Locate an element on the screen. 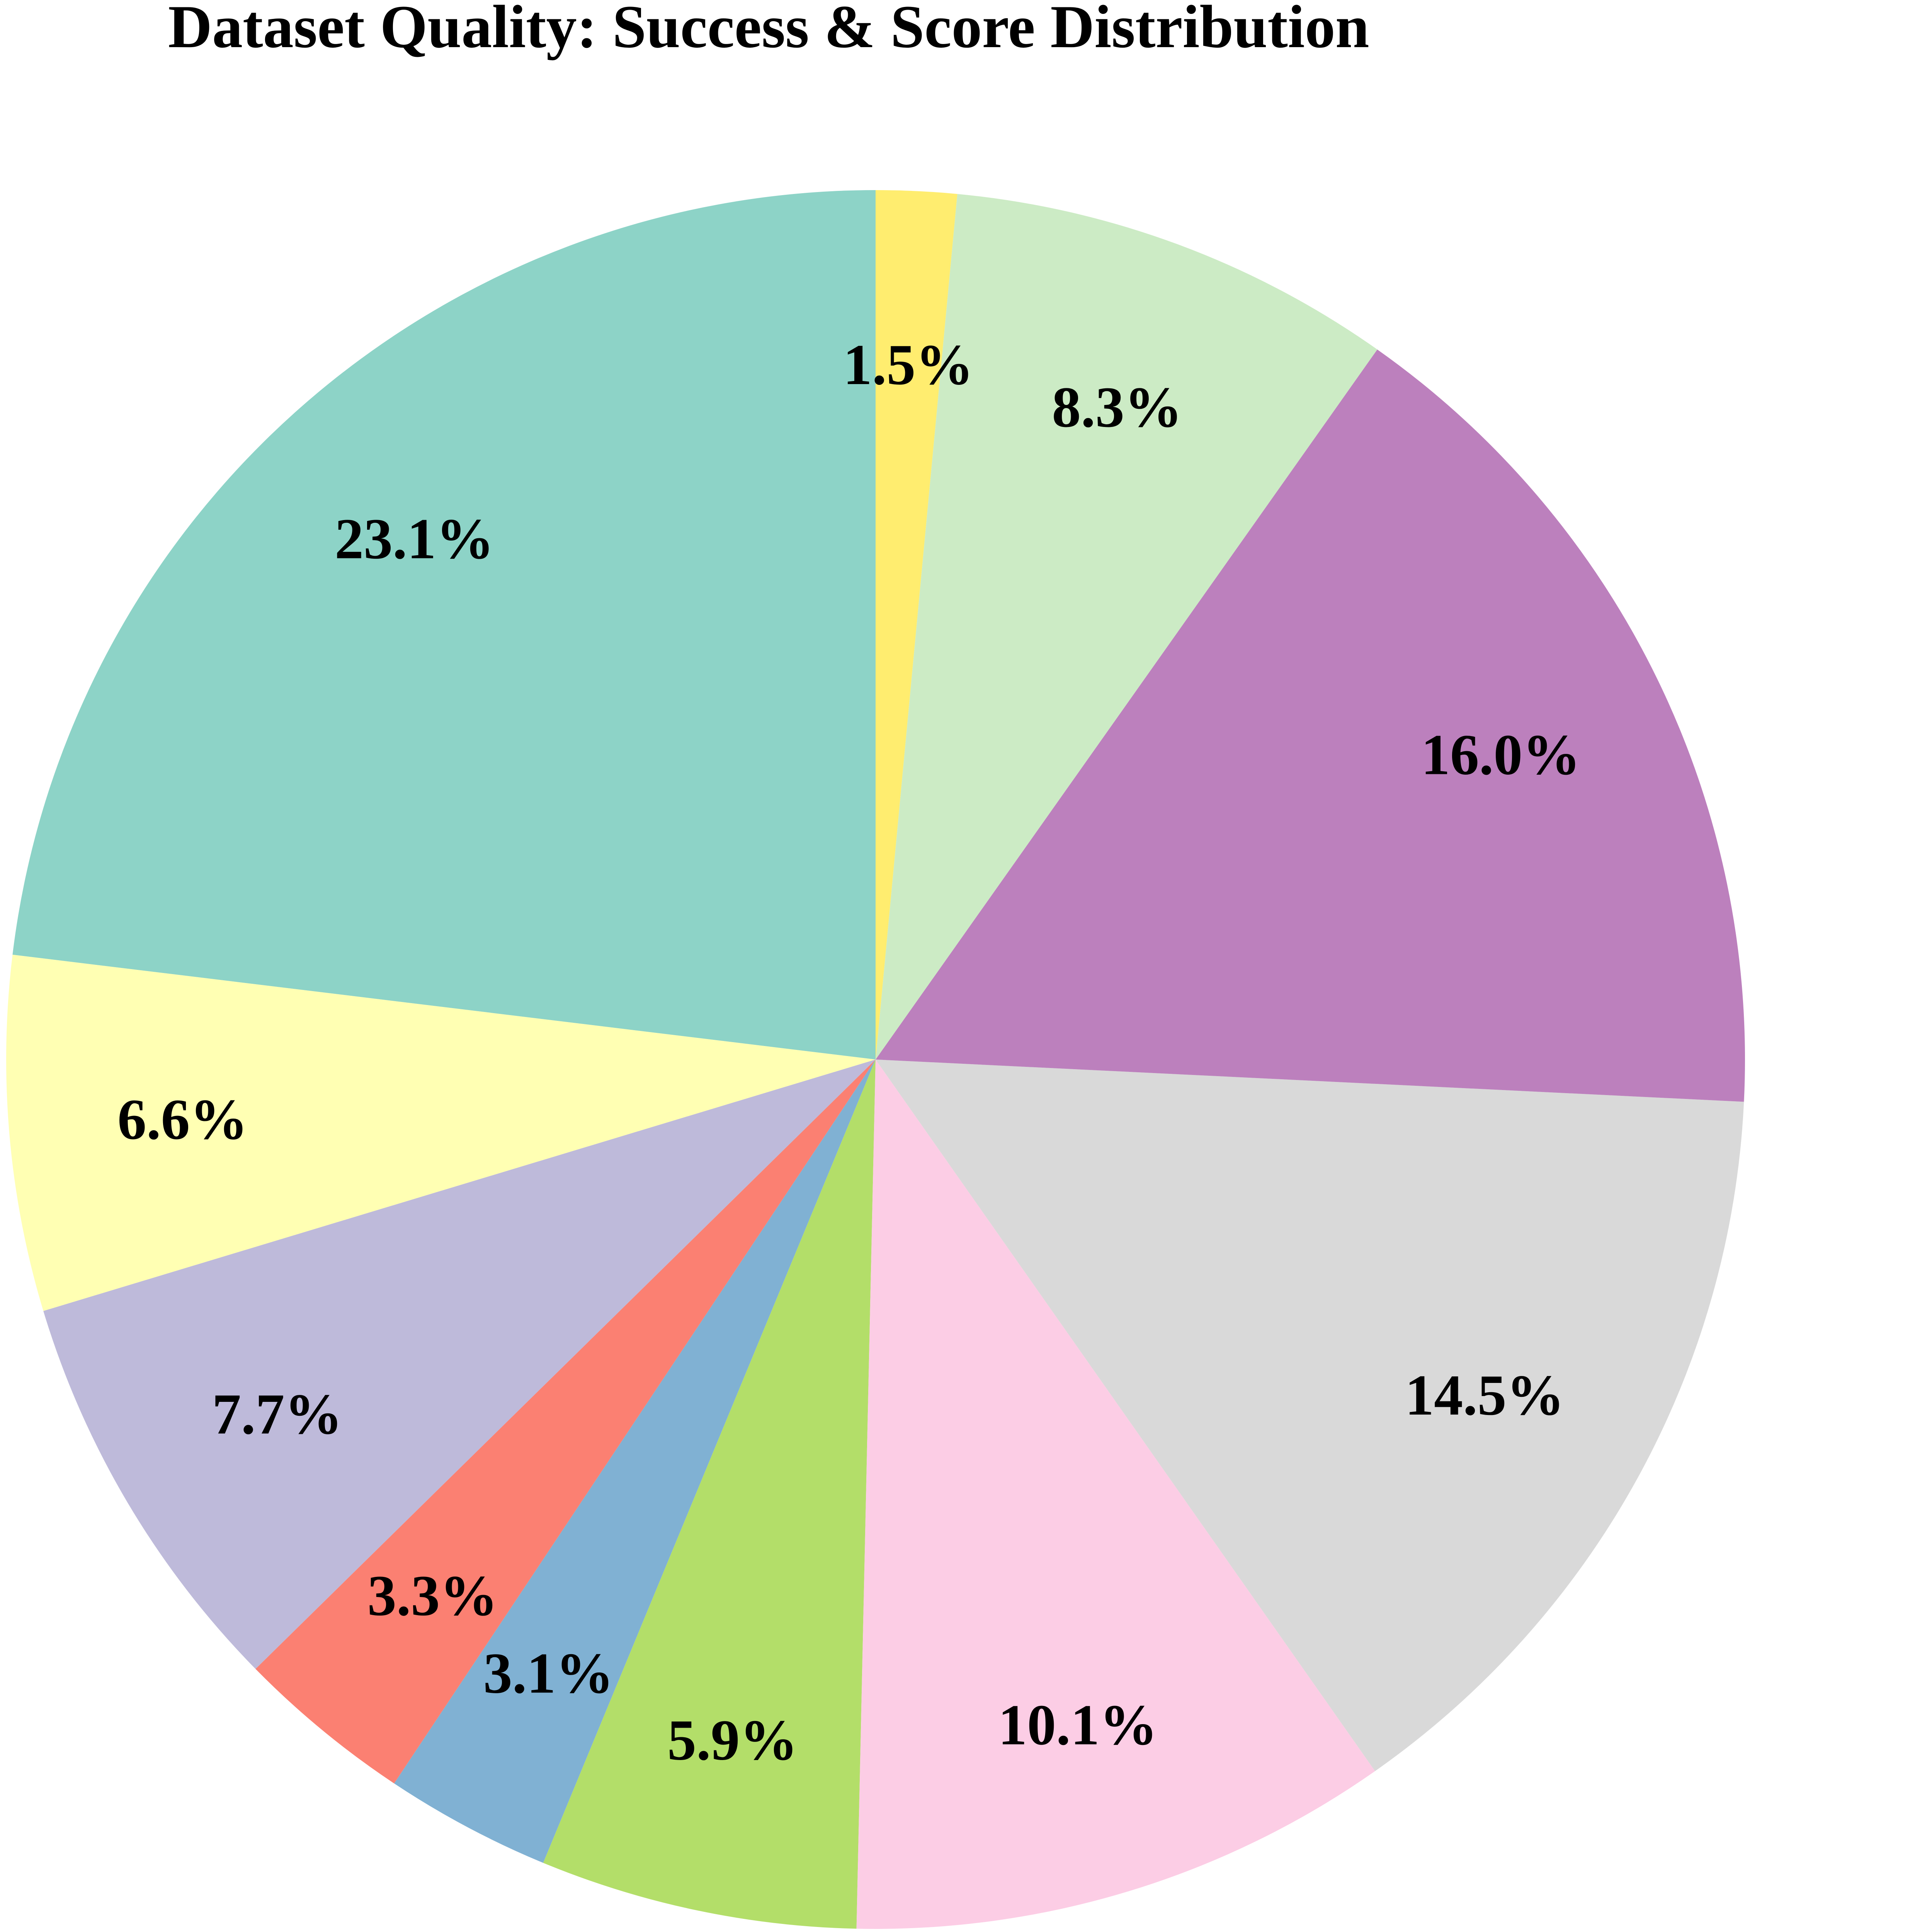  slice-percent-label: 3.1% is located at coordinates (549, 1673).